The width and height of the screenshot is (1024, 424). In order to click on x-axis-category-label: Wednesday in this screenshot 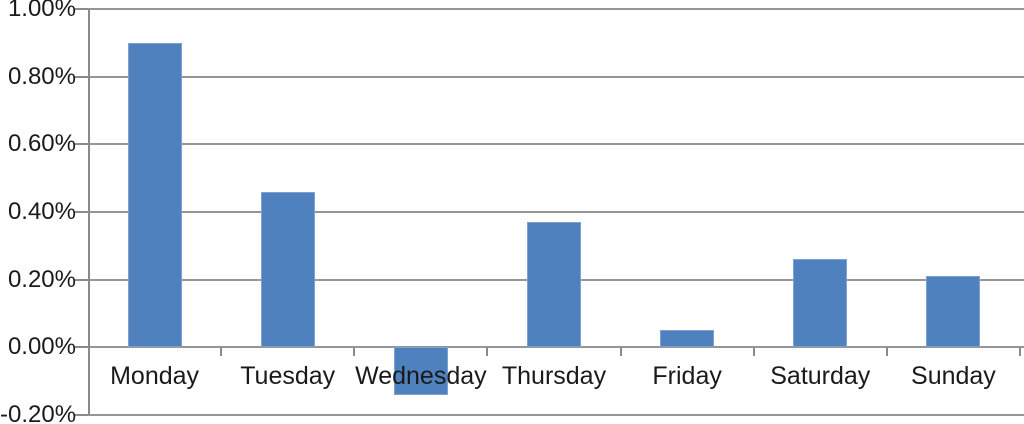, I will do `click(421, 376)`.